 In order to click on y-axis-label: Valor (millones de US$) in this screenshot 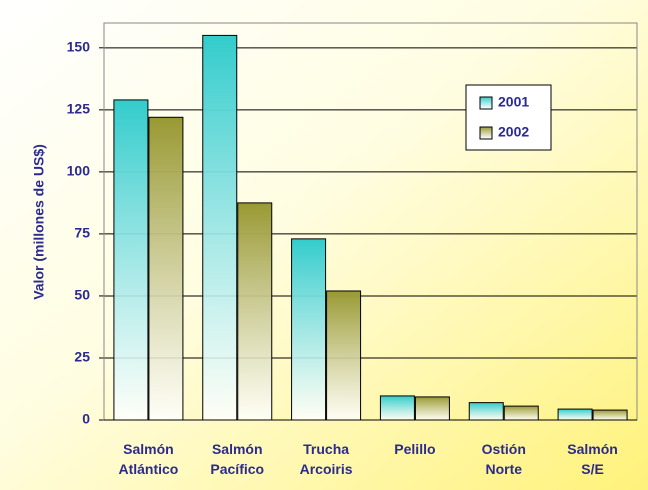, I will do `click(39, 222)`.